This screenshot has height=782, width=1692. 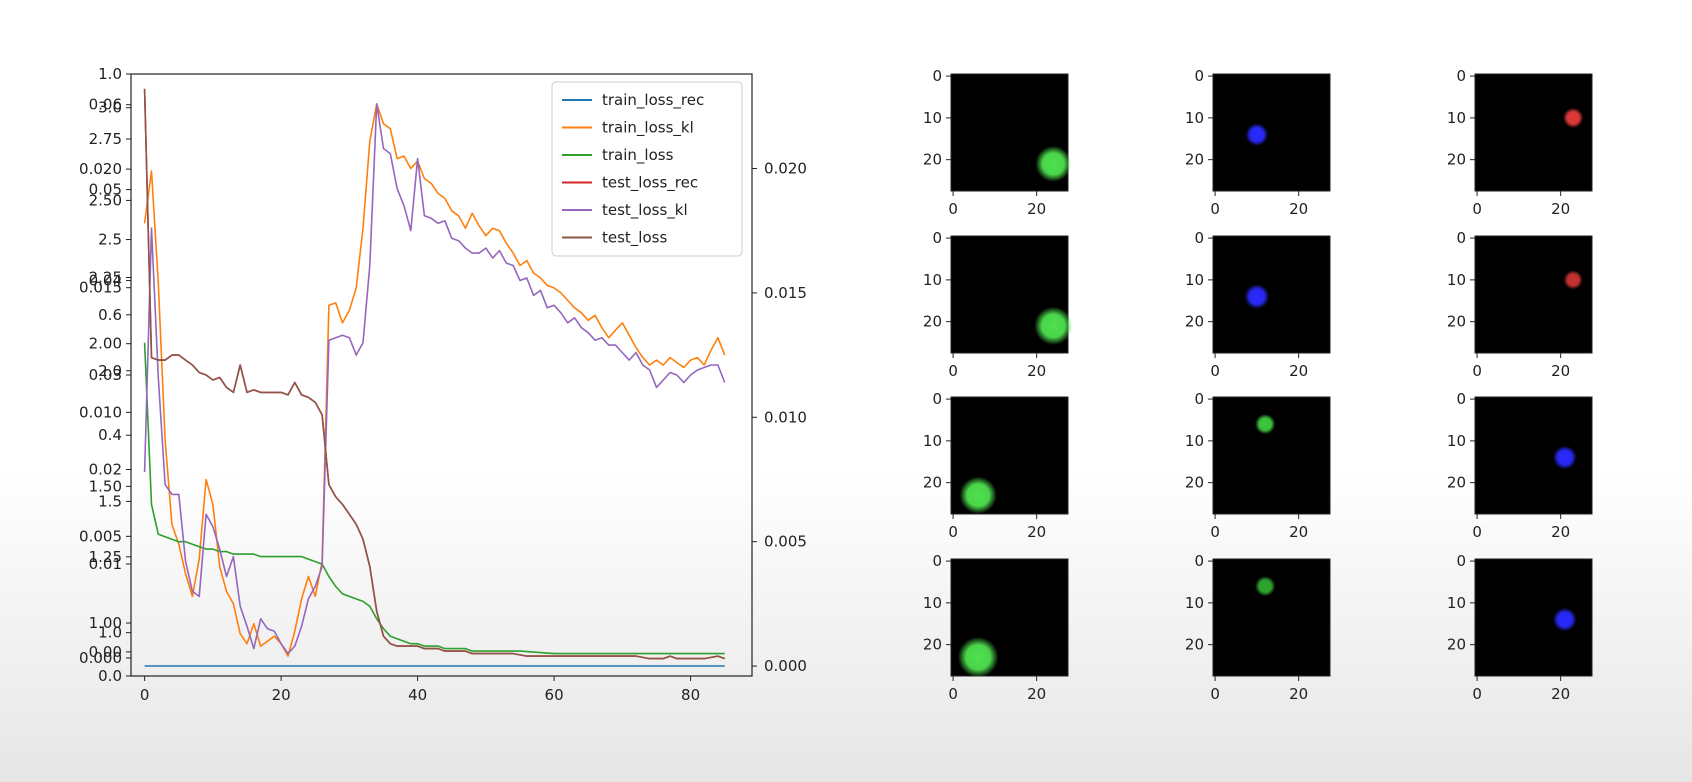 What do you see at coordinates (100, 412) in the screenshot?
I see `left-y-tick-label: 0.010` at bounding box center [100, 412].